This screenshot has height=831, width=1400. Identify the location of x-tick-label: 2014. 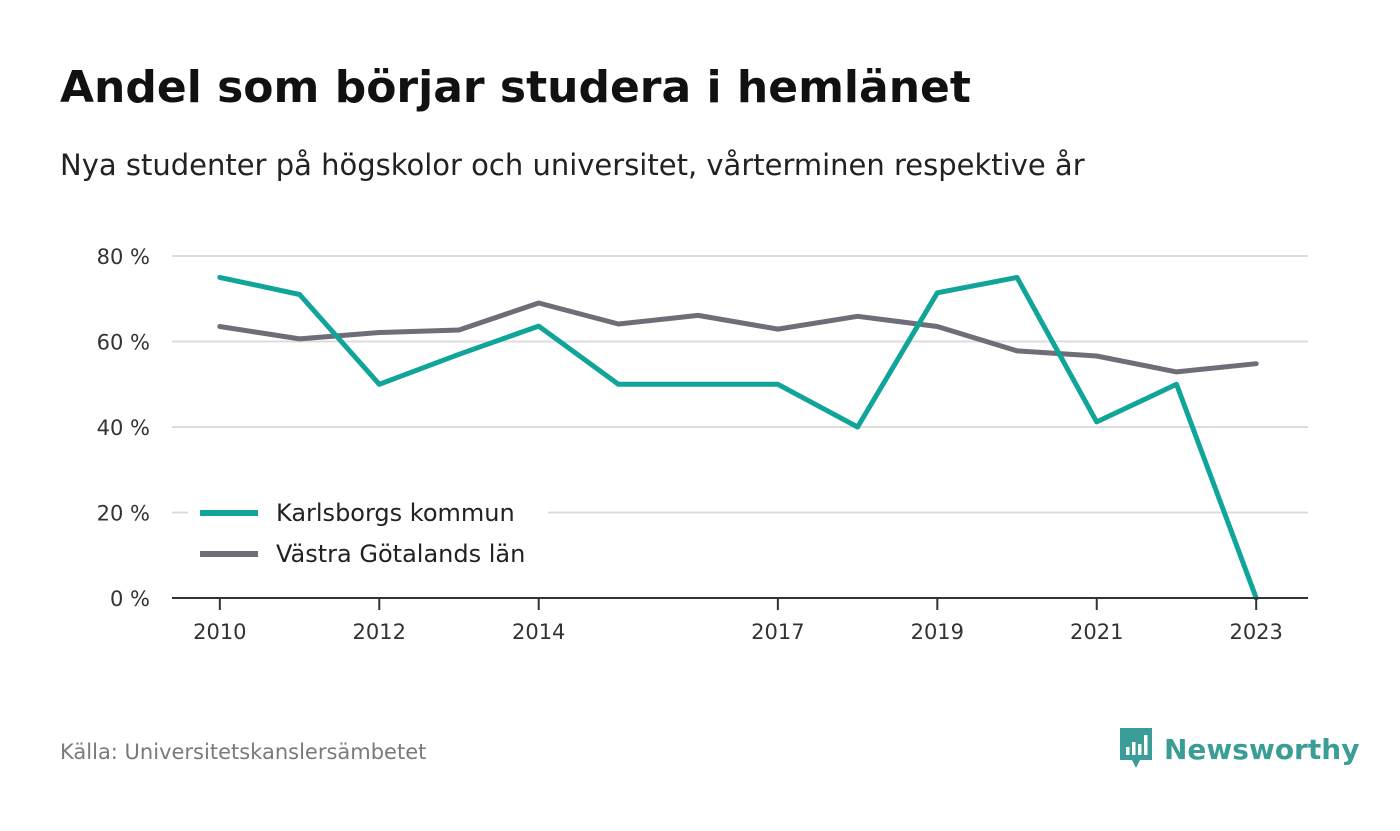
(538, 632).